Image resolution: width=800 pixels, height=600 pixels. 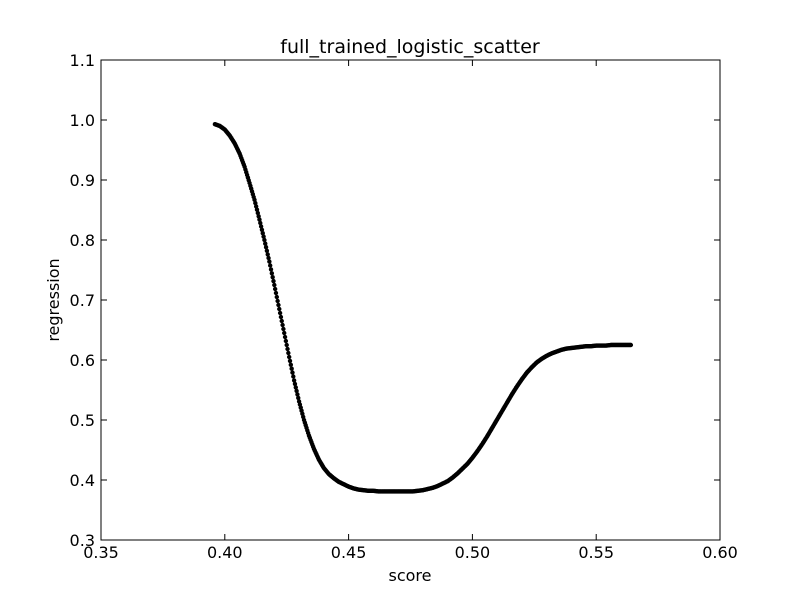 What do you see at coordinates (225, 552) in the screenshot?
I see `x-tick-label: 0.40` at bounding box center [225, 552].